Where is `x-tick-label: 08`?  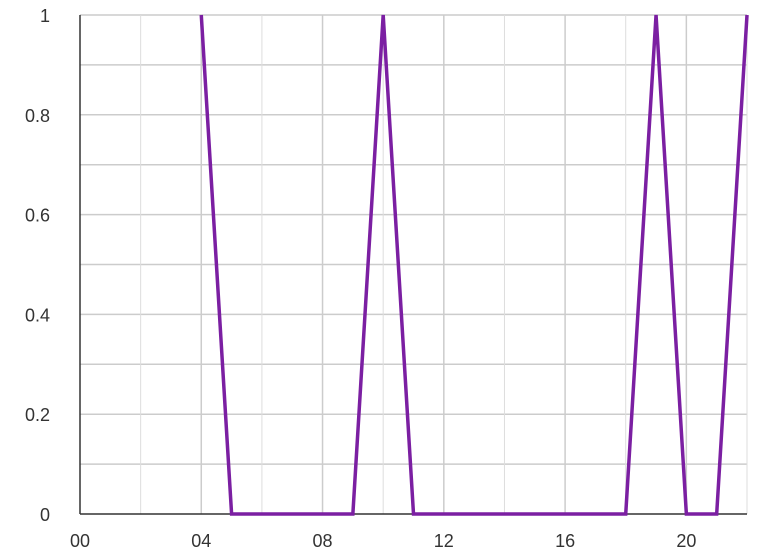 x-tick-label: 08 is located at coordinates (323, 541).